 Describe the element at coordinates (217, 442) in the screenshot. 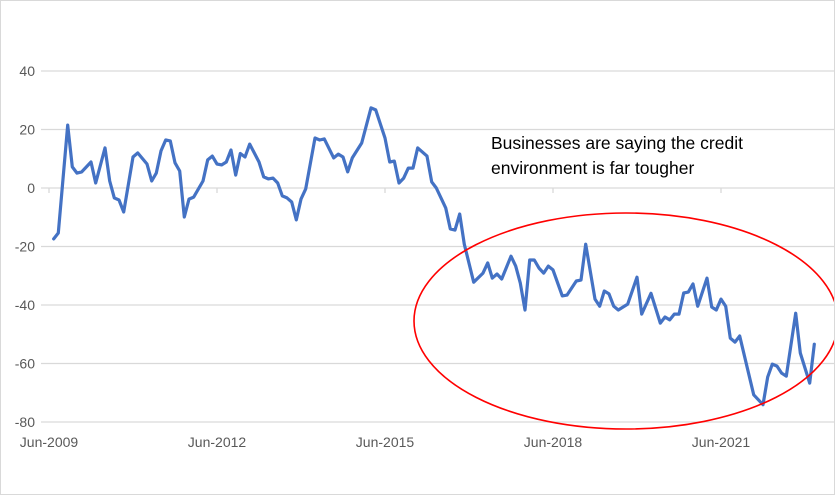

I see `x-tick-label: Jun-2012` at that location.